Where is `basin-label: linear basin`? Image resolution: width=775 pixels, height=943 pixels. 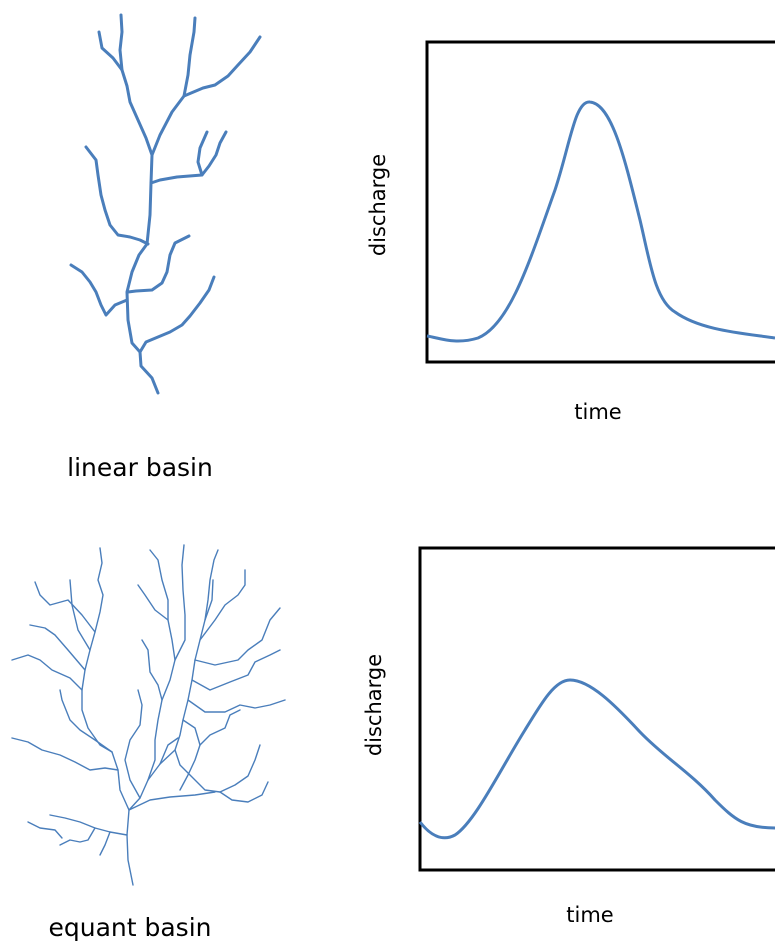
basin-label: linear basin is located at coordinates (140, 467).